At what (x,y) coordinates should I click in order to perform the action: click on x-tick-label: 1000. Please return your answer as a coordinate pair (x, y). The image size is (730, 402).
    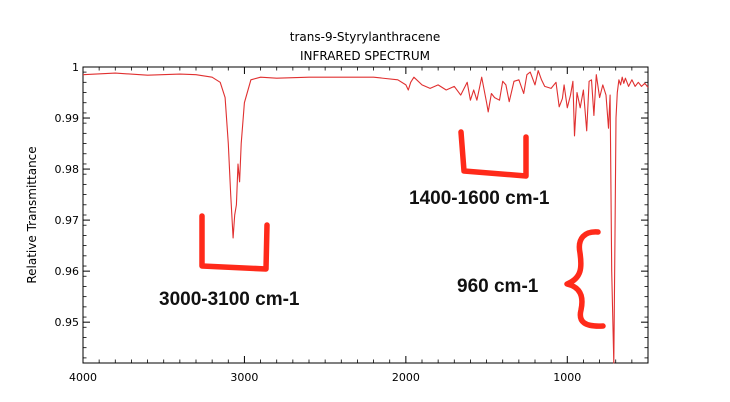
    Looking at the image, I should click on (567, 377).